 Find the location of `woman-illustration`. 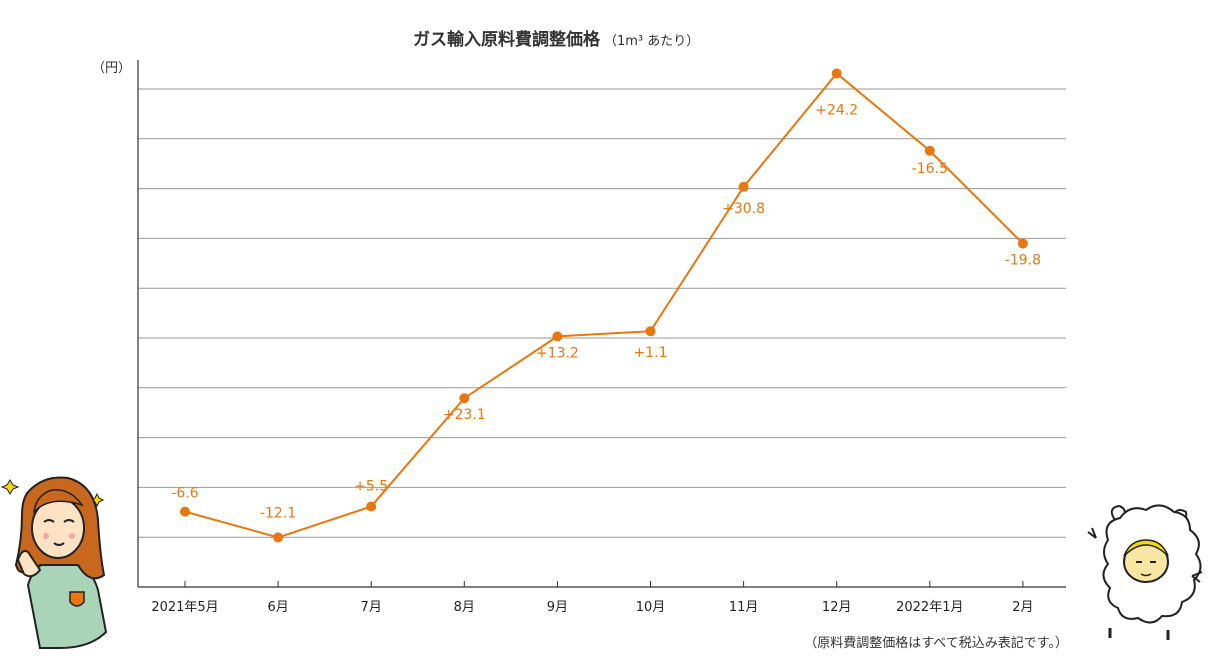

woman-illustration is located at coordinates (54, 562).